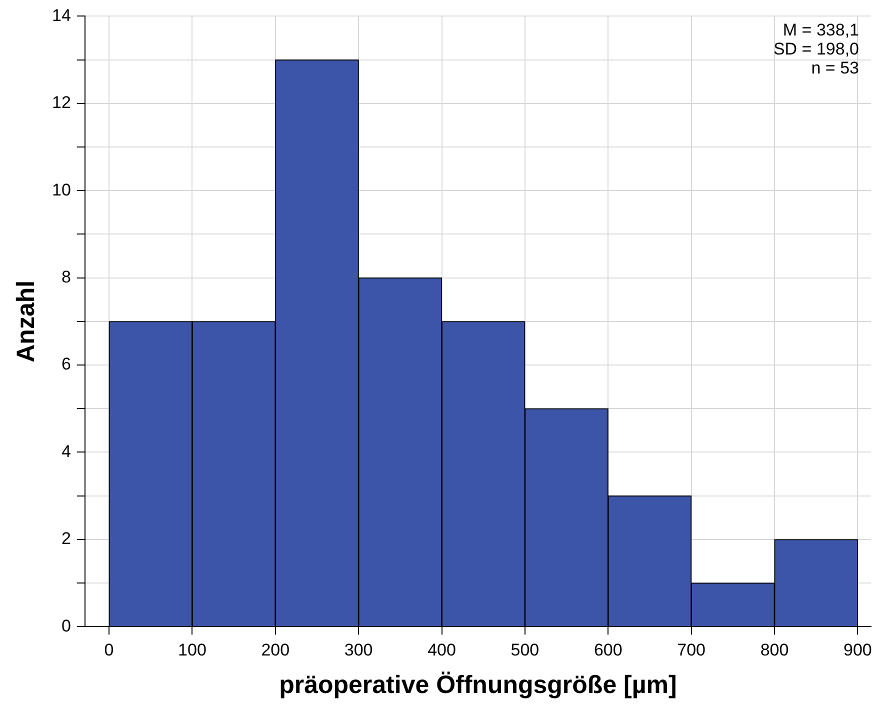 Image resolution: width=879 pixels, height=713 pixels. What do you see at coordinates (61, 102) in the screenshot?
I see `y-tick-label: 12` at bounding box center [61, 102].